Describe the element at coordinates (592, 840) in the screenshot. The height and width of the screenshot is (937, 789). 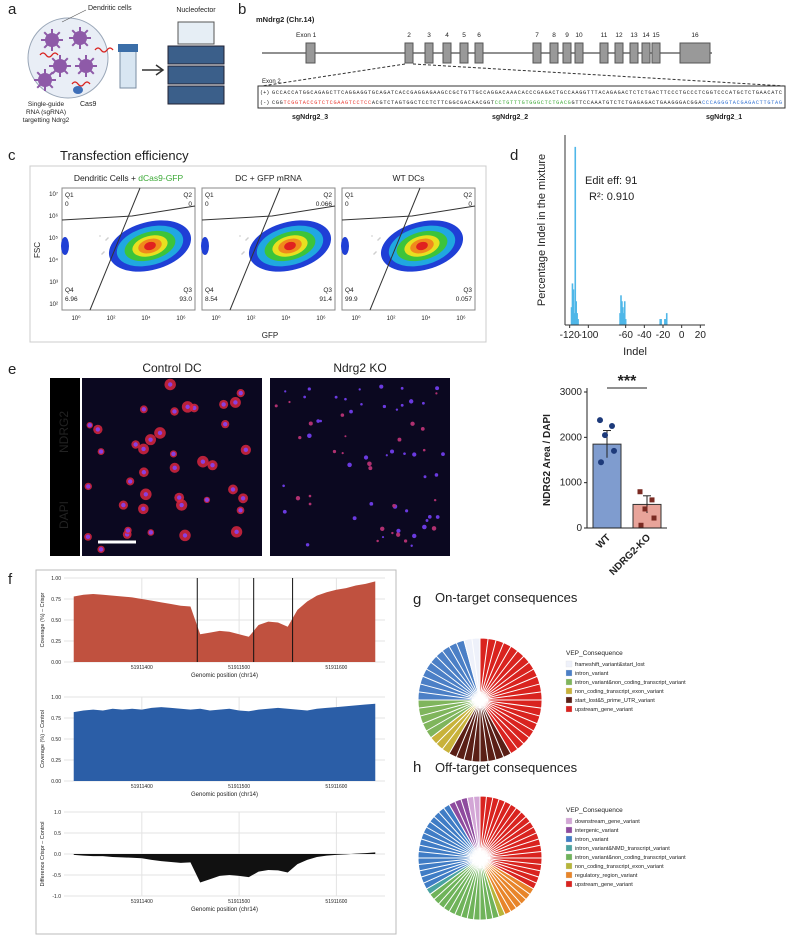
I see `legend-label: intron_variant` at that location.